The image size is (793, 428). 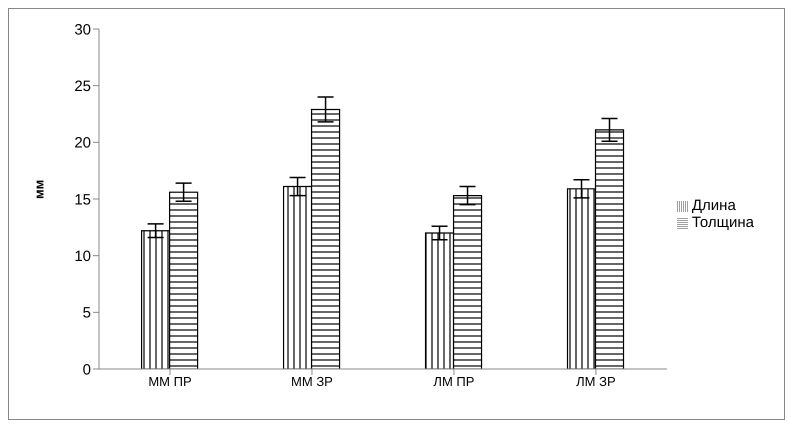 What do you see at coordinates (170, 382) in the screenshot?
I see `x-tick-label: ММ ПР` at bounding box center [170, 382].